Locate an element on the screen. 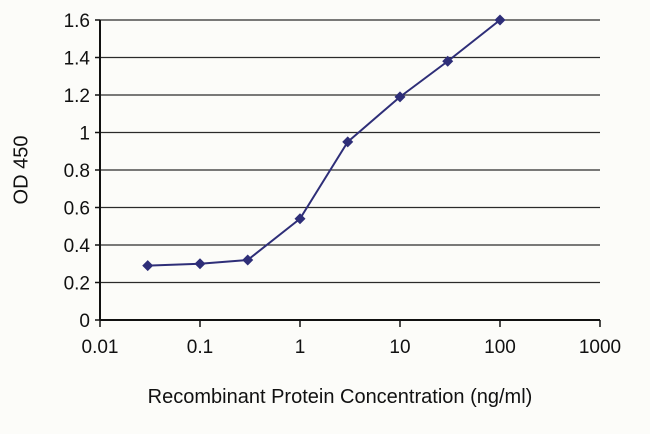  x-tick-label: 100 is located at coordinates (500, 347).